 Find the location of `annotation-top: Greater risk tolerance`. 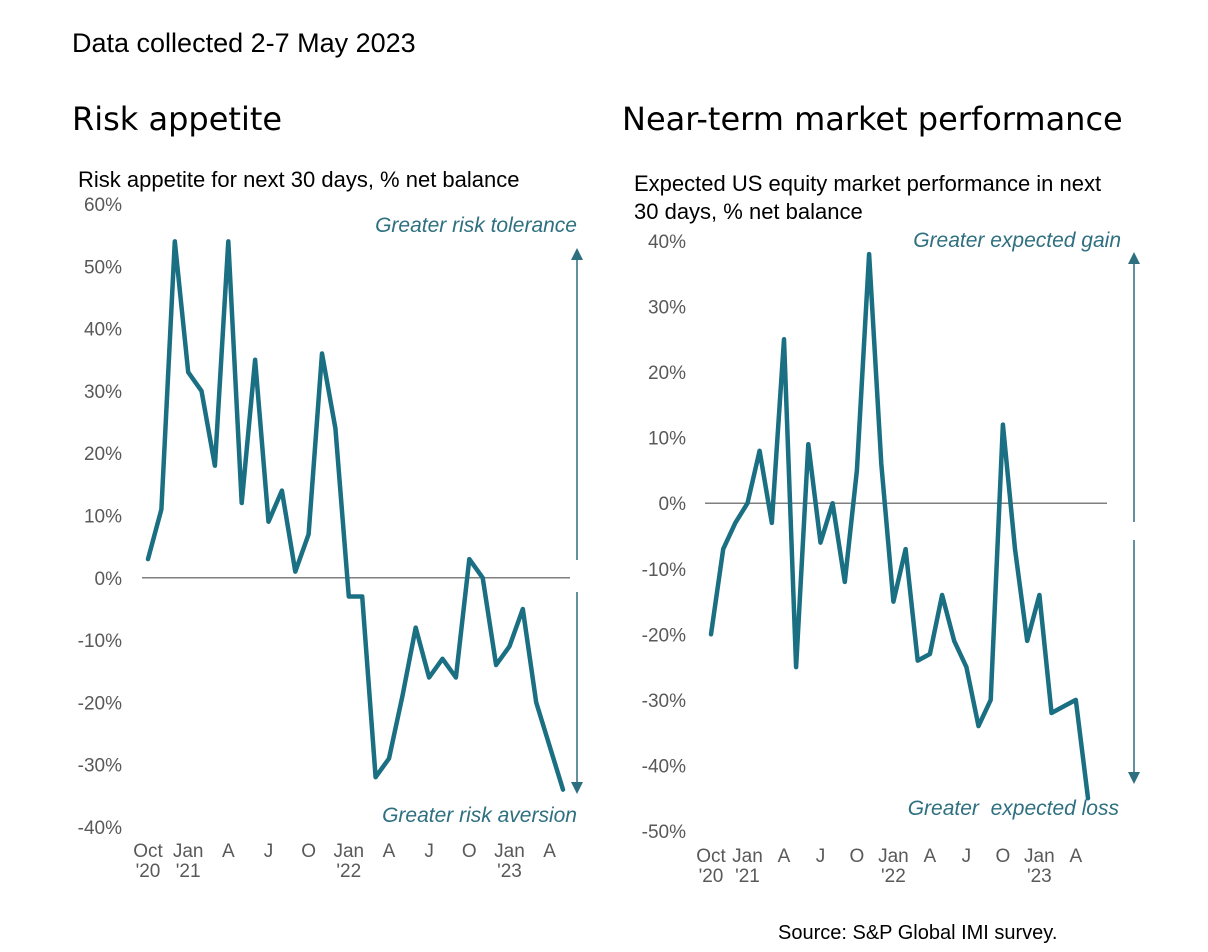

annotation-top: Greater risk tolerance is located at coordinates (476, 225).